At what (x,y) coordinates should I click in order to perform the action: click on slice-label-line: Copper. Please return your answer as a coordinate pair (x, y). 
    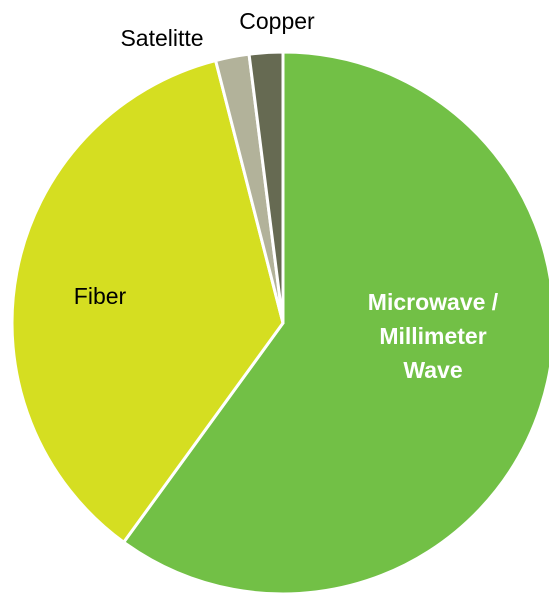
    Looking at the image, I should click on (277, 21).